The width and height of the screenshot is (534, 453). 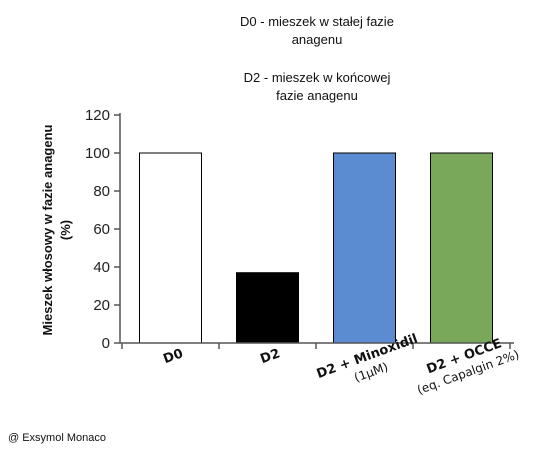 I want to click on credit-text: @ Exsymol Monaco, so click(x=57, y=438).